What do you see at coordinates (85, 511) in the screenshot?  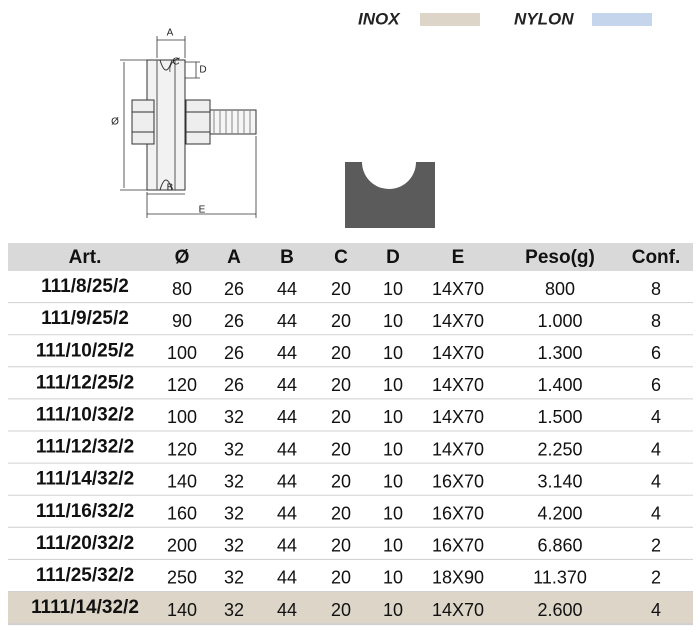 I see `article-code: 111/16/32/2` at bounding box center [85, 511].